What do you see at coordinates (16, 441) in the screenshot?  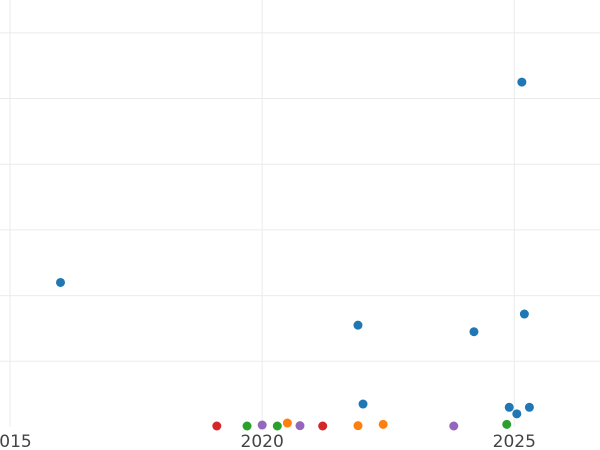 I see `x-tick-label: 2015` at bounding box center [16, 441].